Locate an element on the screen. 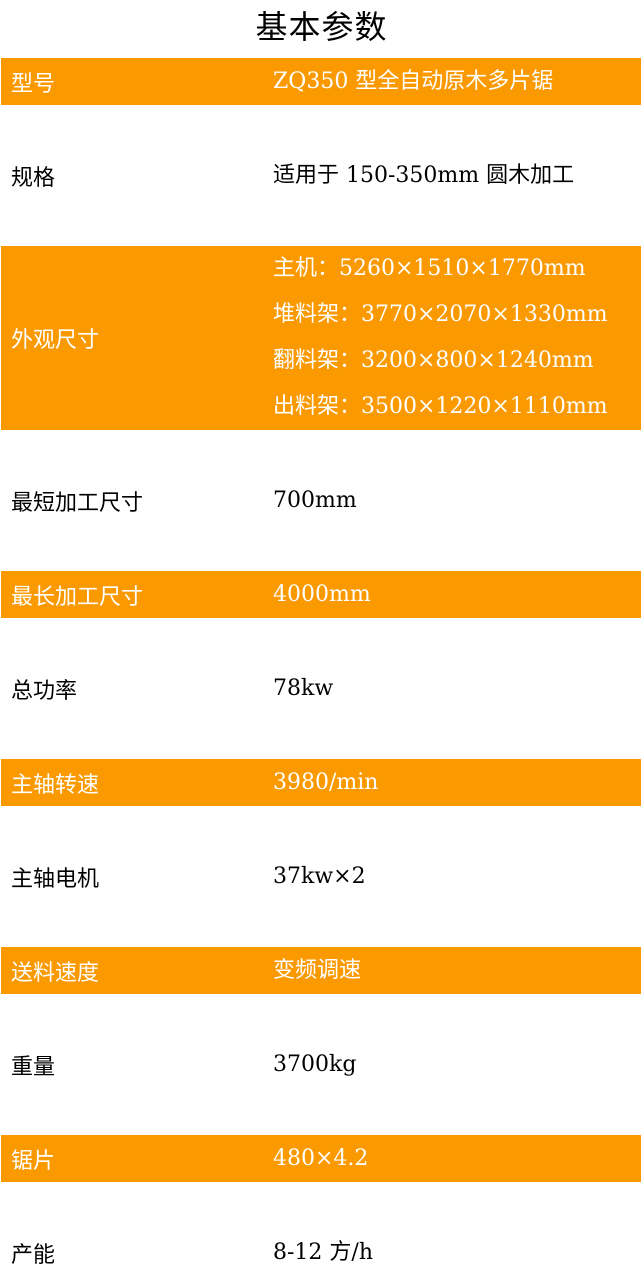  spec-label: 最短加工尺寸 is located at coordinates (137, 500).